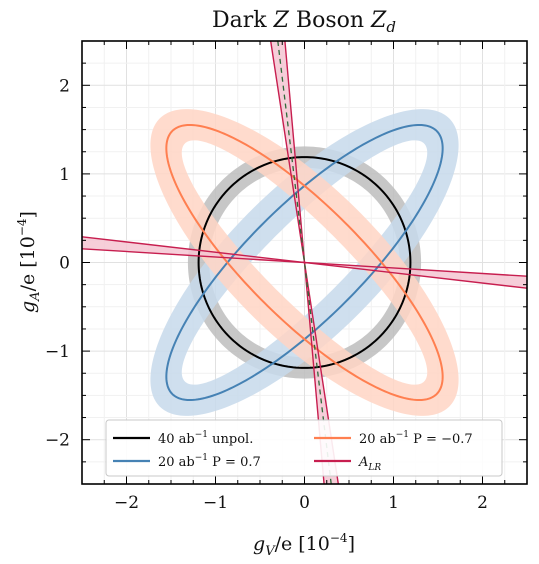 The image size is (539, 564). I want to click on legend-item-unpol: 40 ab−1 unpol., so click(183, 438).